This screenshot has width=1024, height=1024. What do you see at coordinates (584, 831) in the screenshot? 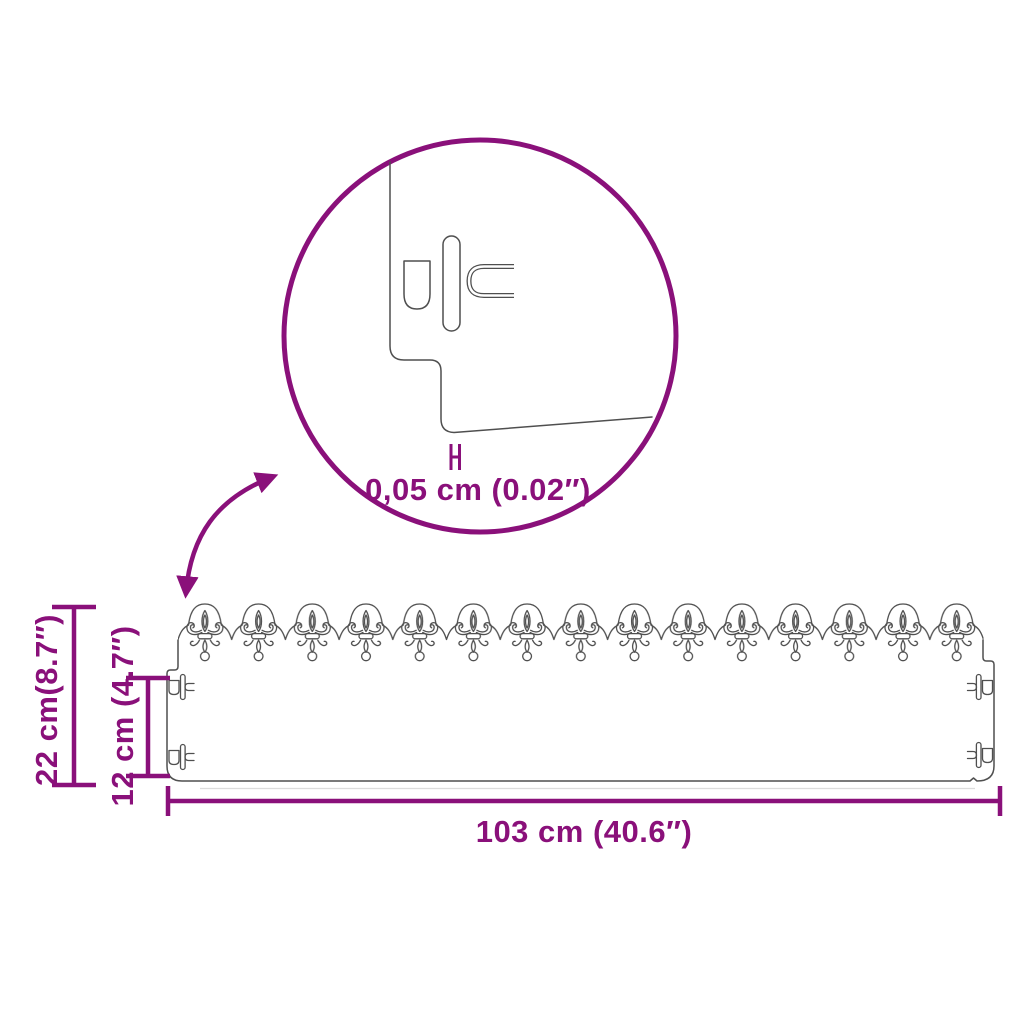
I see `width-label: 103 cm (40.6″)` at bounding box center [584, 831].